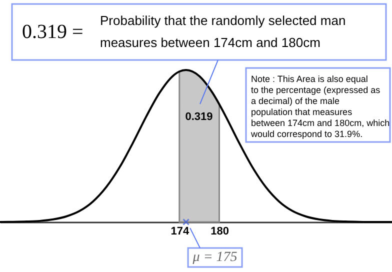  I want to click on annotation: 0.319, so click(199, 117).